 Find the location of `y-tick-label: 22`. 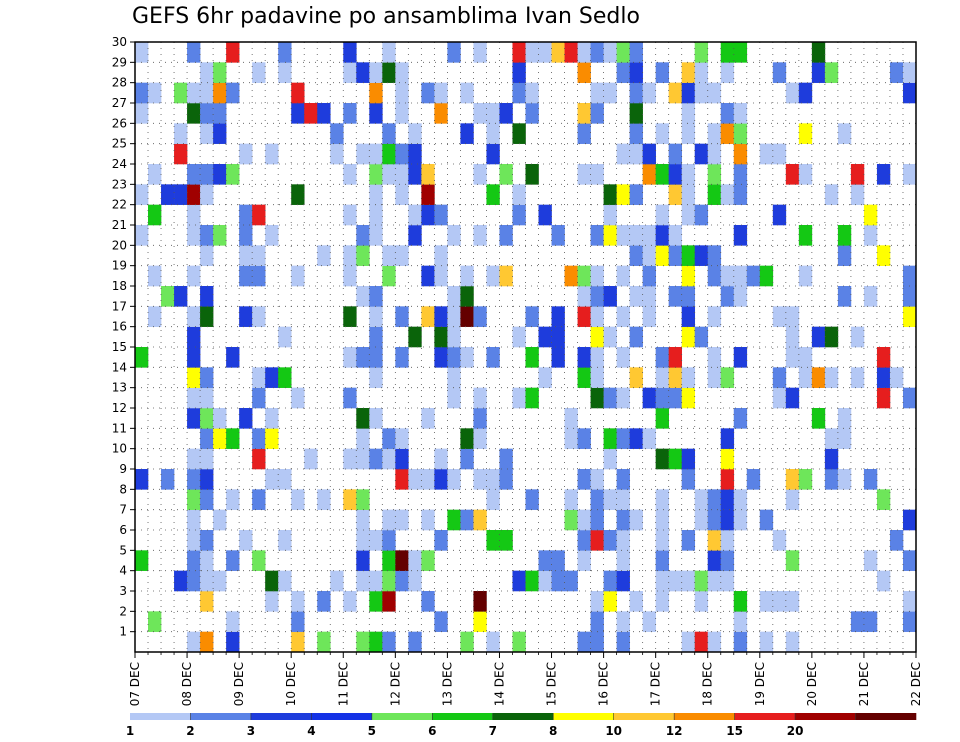

y-tick-label: 22 is located at coordinates (119, 205).